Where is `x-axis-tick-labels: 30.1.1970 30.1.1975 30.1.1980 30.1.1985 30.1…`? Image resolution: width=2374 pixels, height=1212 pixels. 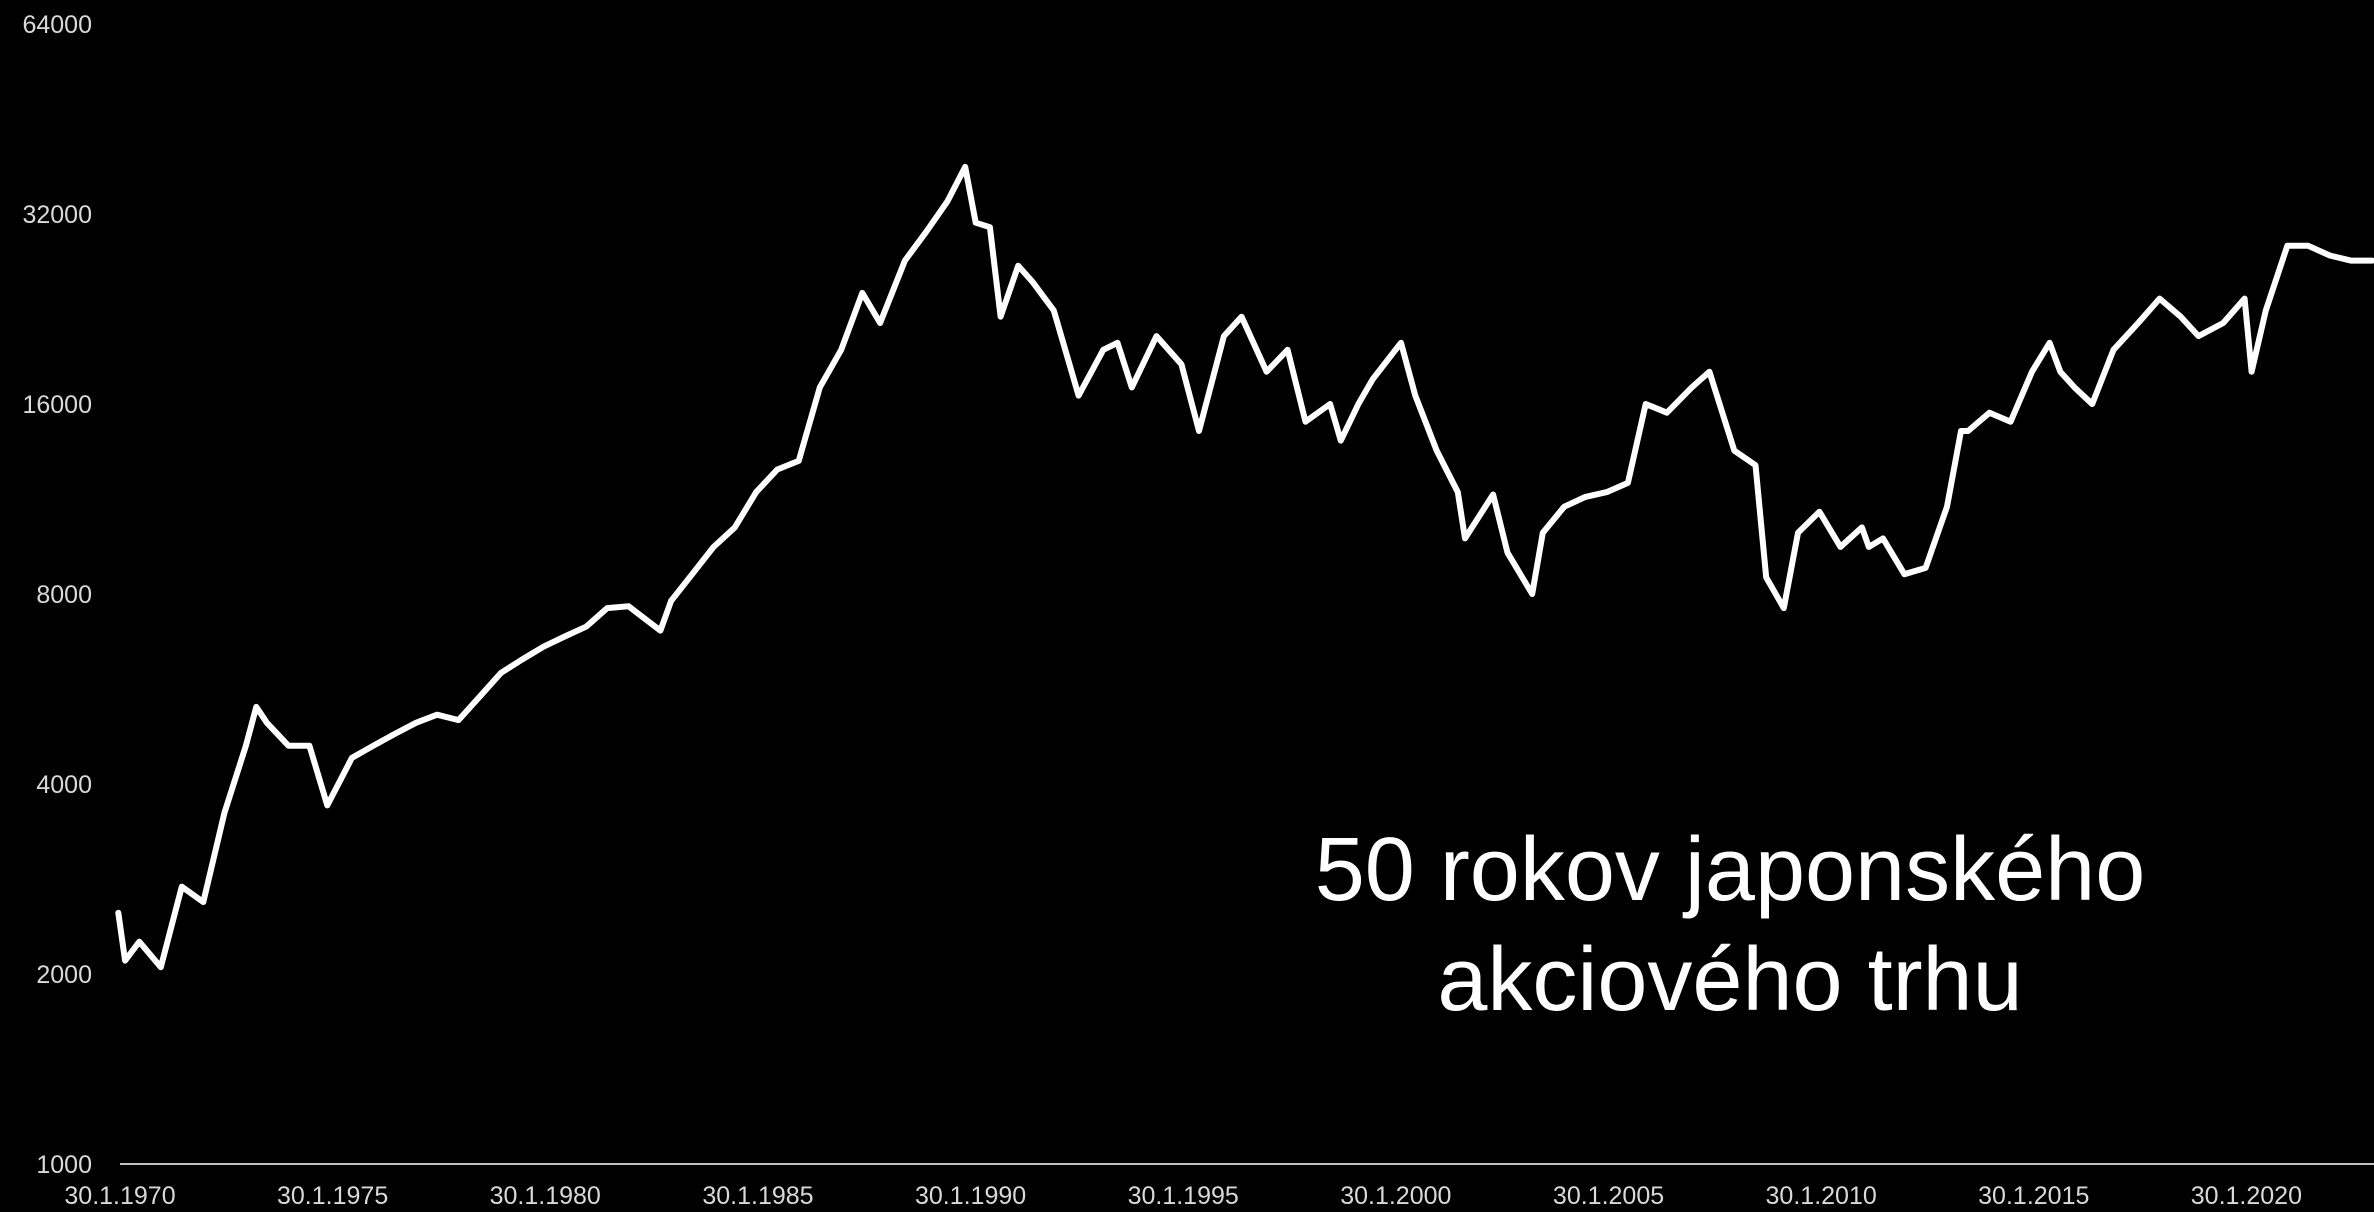 x-axis-tick-labels: 30.1.1970 30.1.1975 30.1.1980 30.1.1985 30.1… is located at coordinates (1183, 1196).